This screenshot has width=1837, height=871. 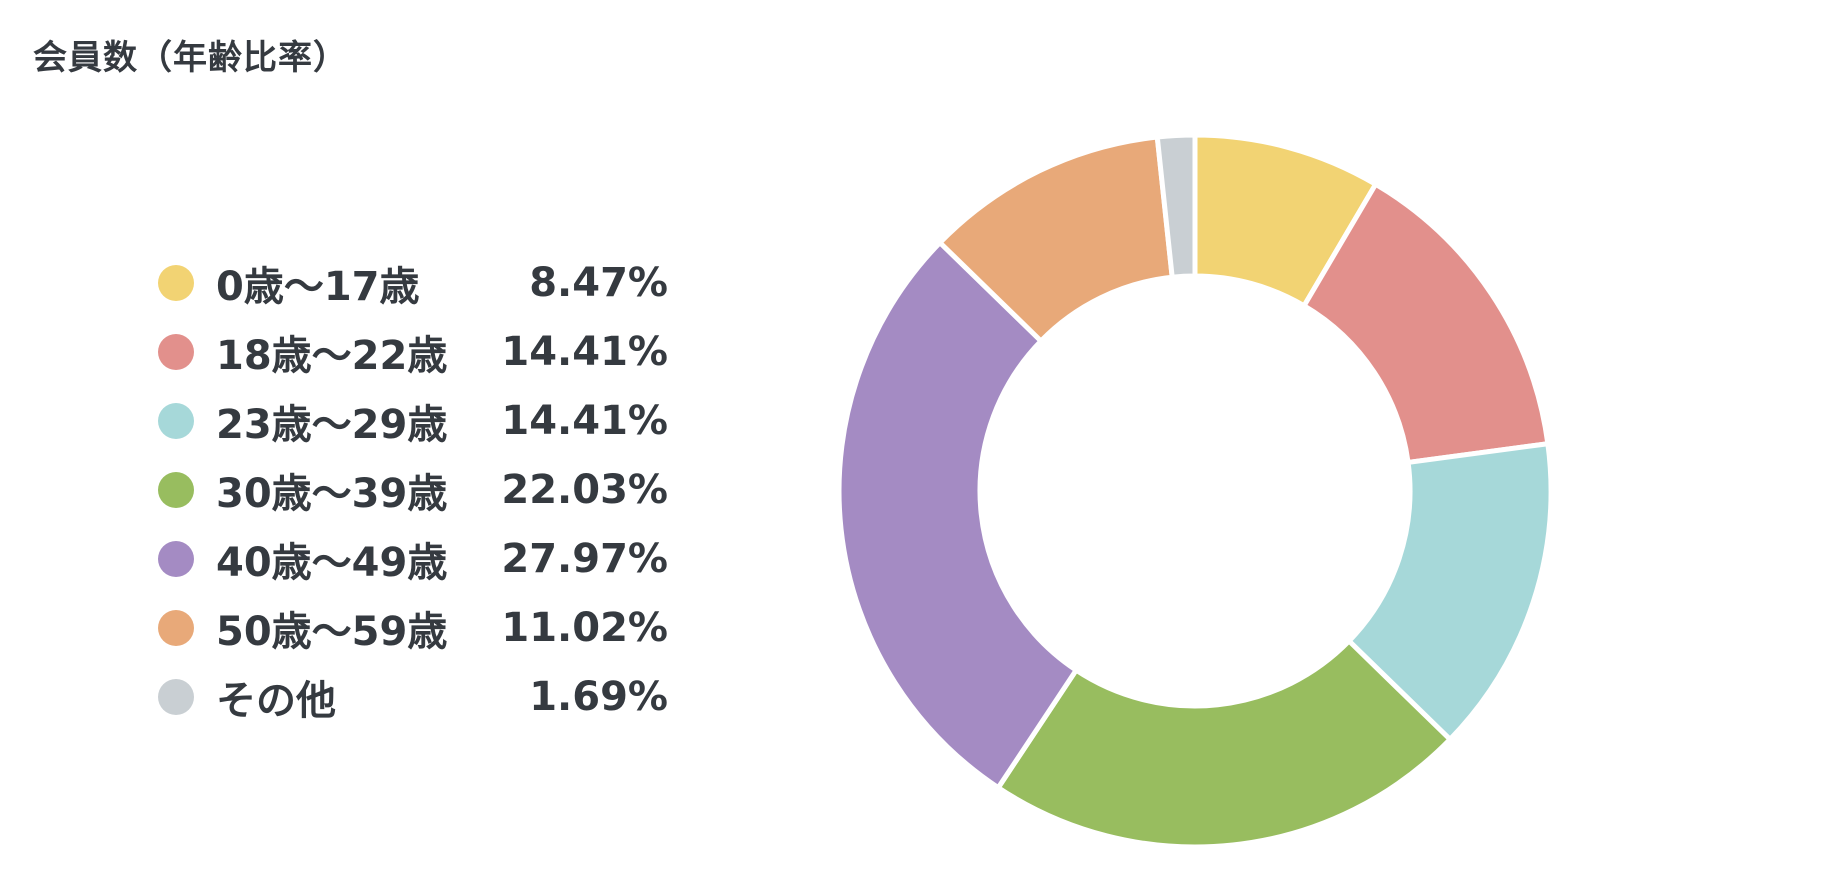 I want to click on legend-item: 18歳〜22歳 14.41%, so click(x=413, y=351).